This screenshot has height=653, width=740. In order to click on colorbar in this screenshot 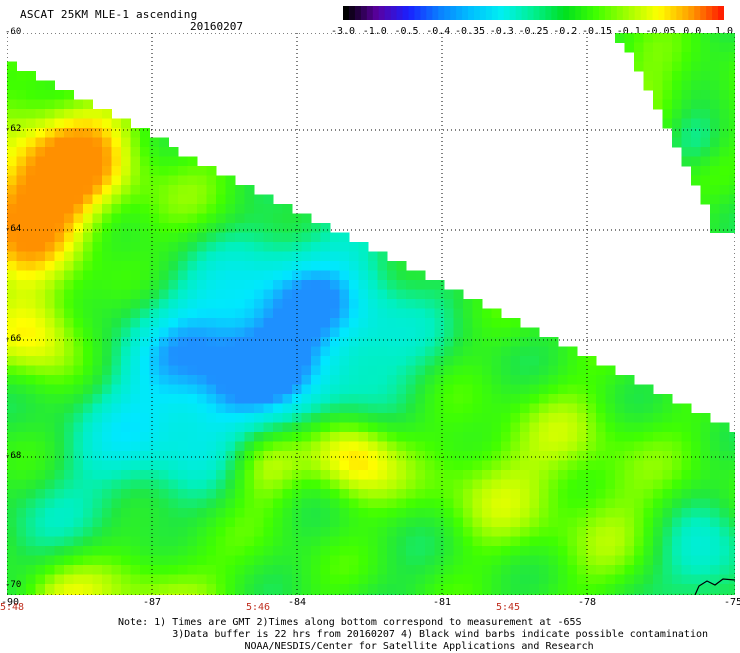, I will do `click(533, 13)`.